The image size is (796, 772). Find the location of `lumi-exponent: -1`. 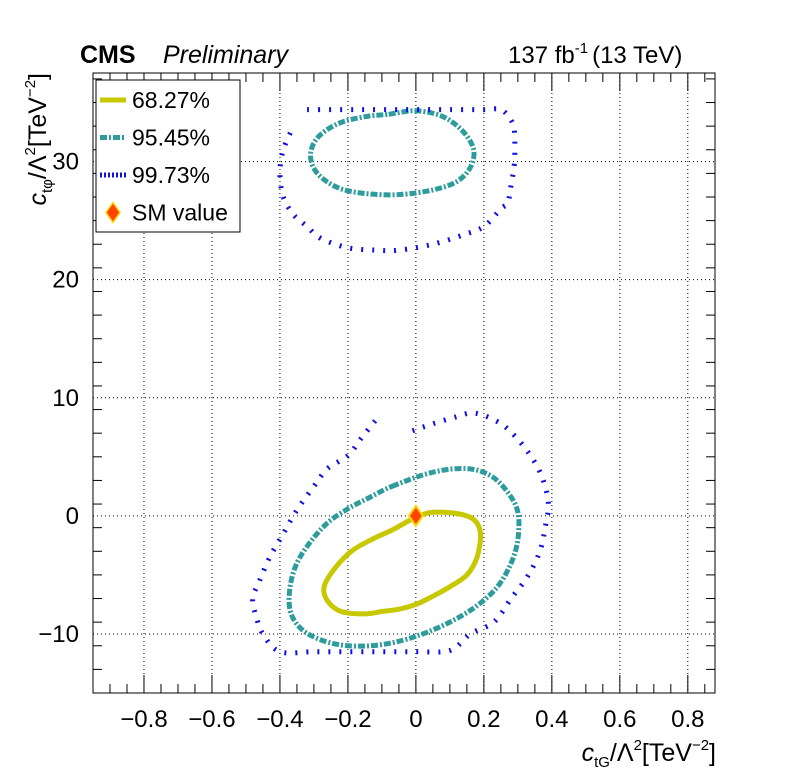

lumi-exponent: -1 is located at coordinates (581, 48).